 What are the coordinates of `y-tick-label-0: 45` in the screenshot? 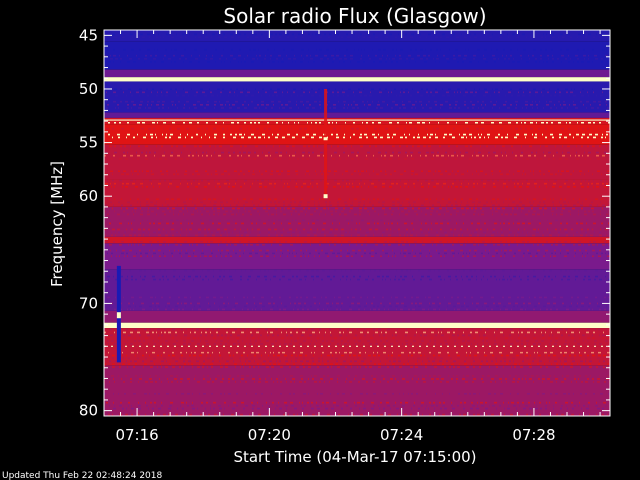 It's located at (88, 35).